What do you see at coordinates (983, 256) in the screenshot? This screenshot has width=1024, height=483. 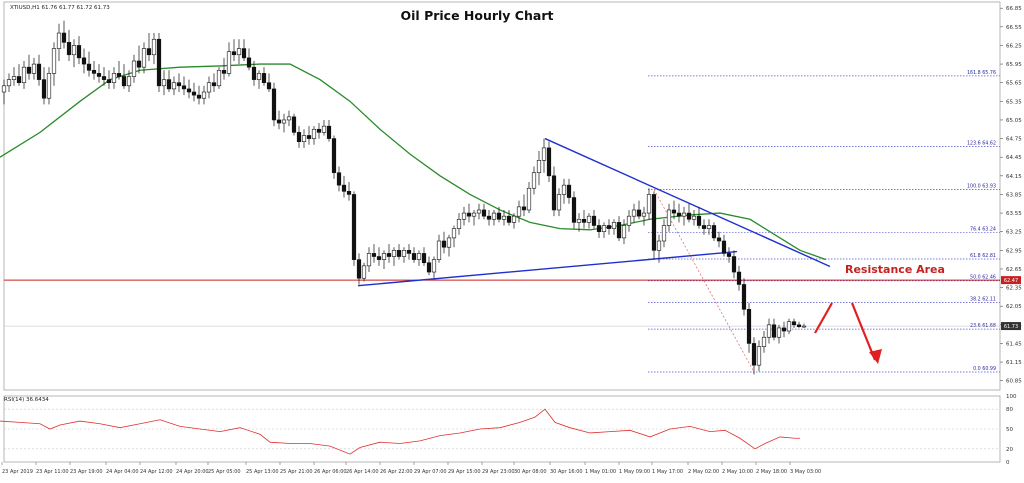 I see `fib-level-label: 61.8 62.81` at bounding box center [983, 256].